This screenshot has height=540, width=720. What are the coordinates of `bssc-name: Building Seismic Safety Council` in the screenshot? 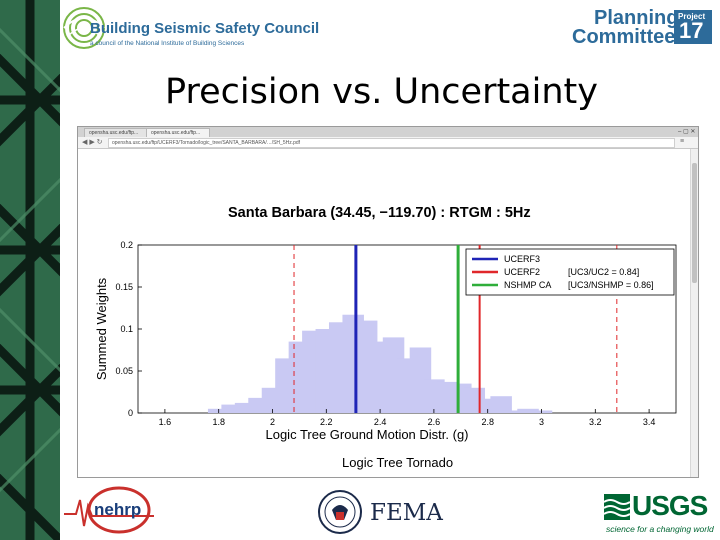 It's located at (205, 28).